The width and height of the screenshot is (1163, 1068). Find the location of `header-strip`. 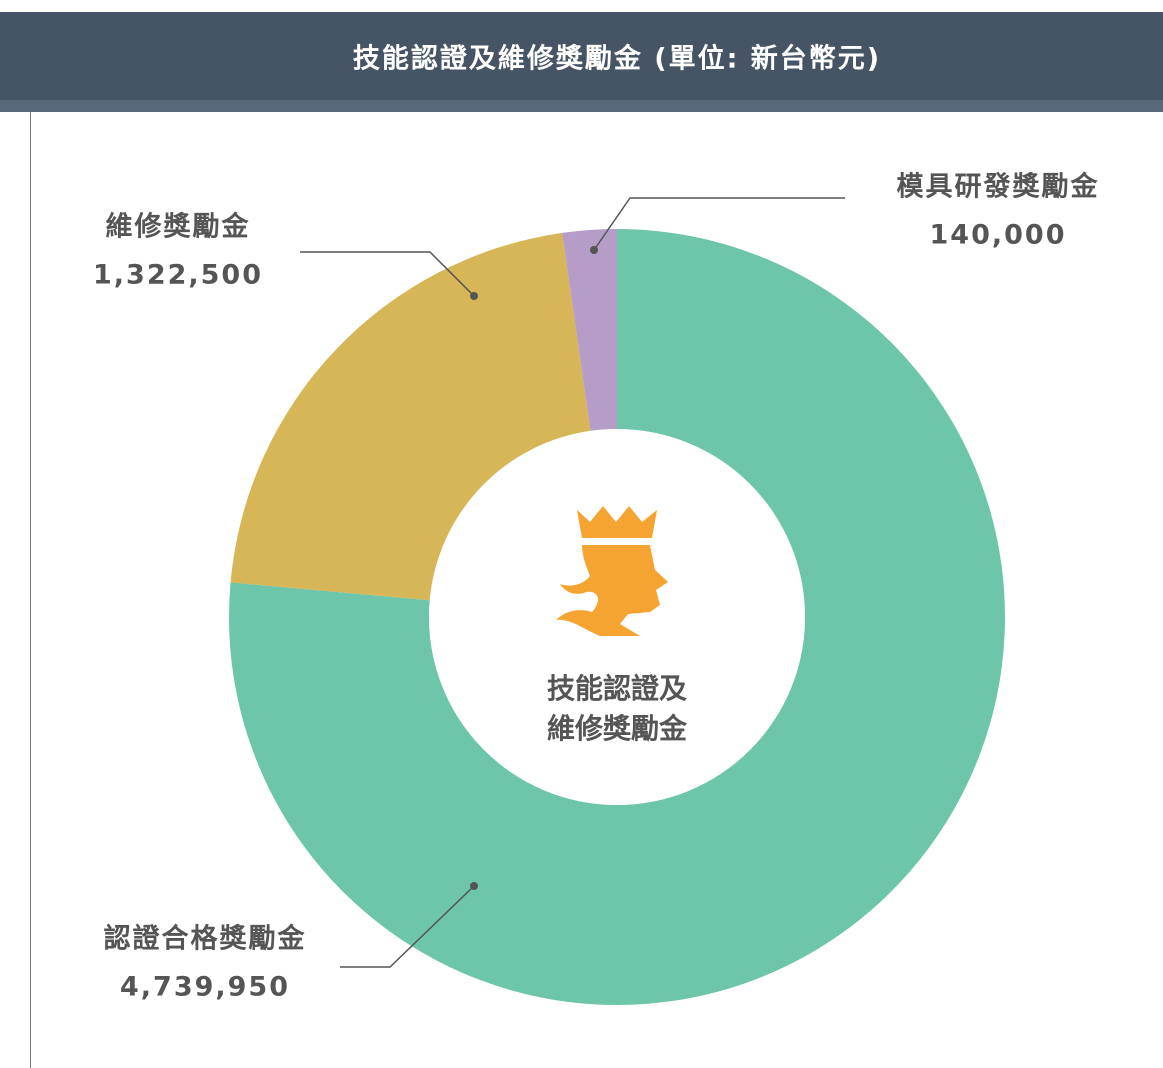

header-strip is located at coordinates (581, 106).